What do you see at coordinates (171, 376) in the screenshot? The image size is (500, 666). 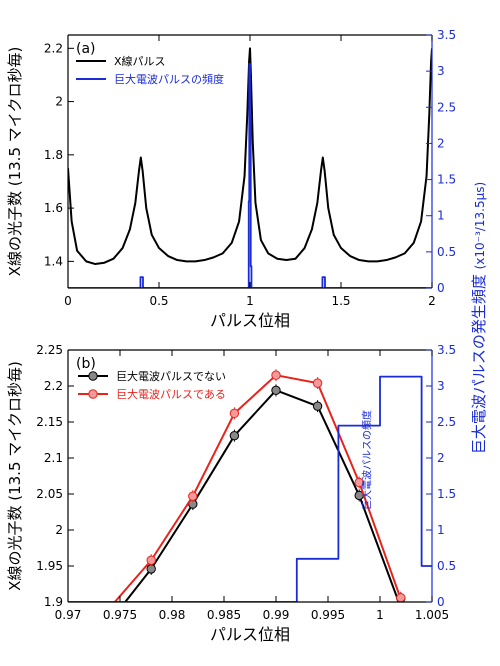 I see `legend-label-b-0: 巨大電波パルスでない` at bounding box center [171, 376].